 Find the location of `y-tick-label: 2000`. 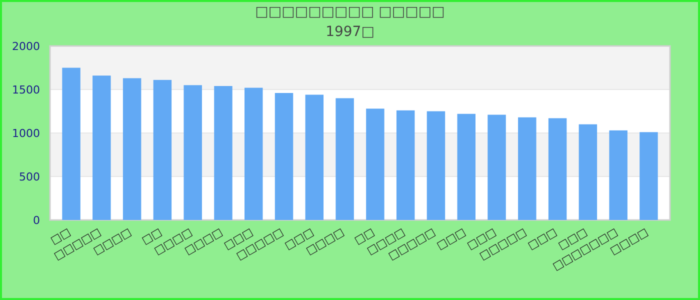

y-tick-label: 2000 is located at coordinates (26, 46).